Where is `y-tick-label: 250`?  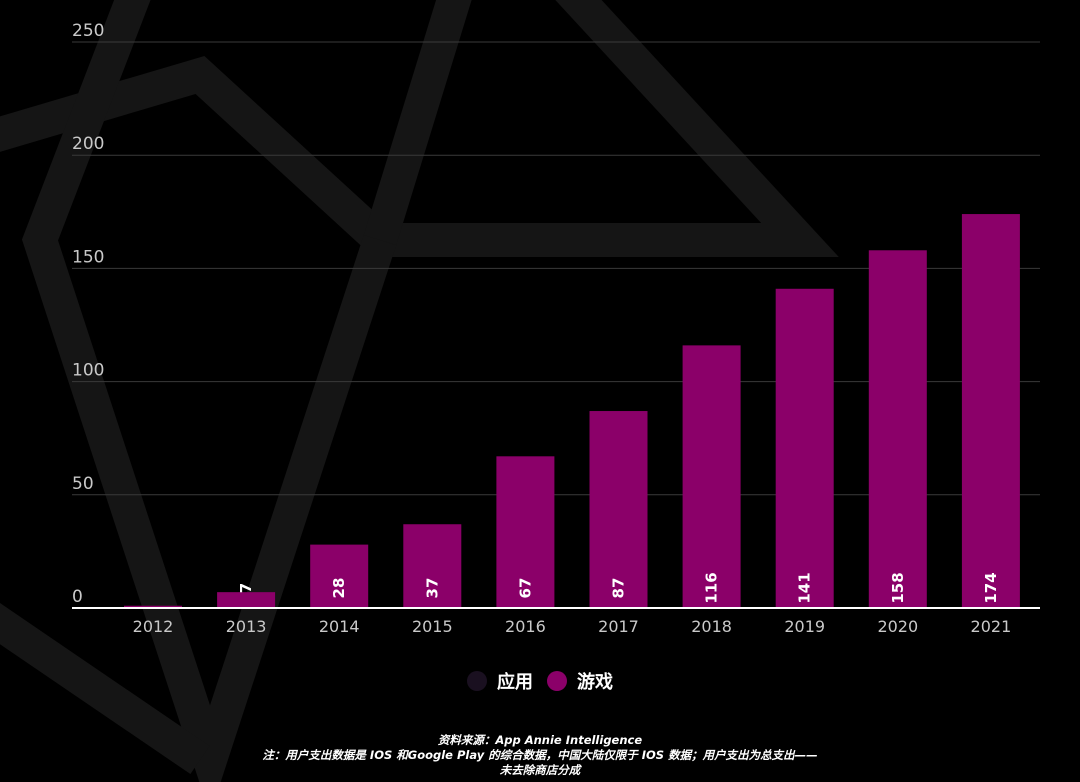
y-tick-label: 250 is located at coordinates (88, 31).